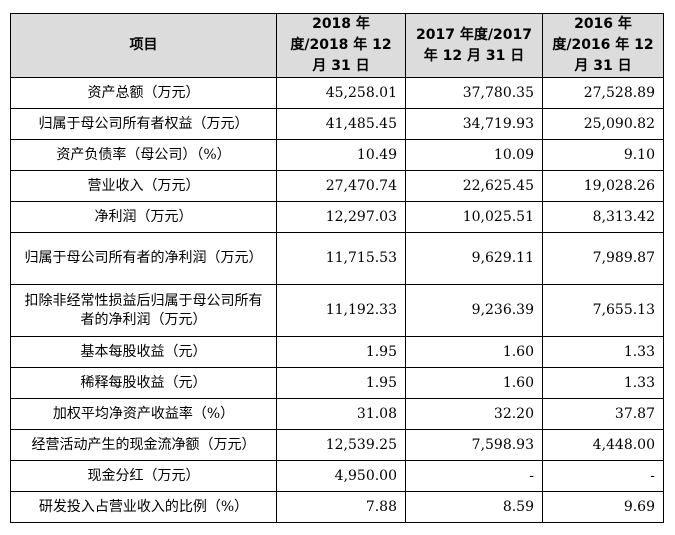 The image size is (675, 535). What do you see at coordinates (341, 186) in the screenshot?
I see `value-2018: 27,470.74` at bounding box center [341, 186].